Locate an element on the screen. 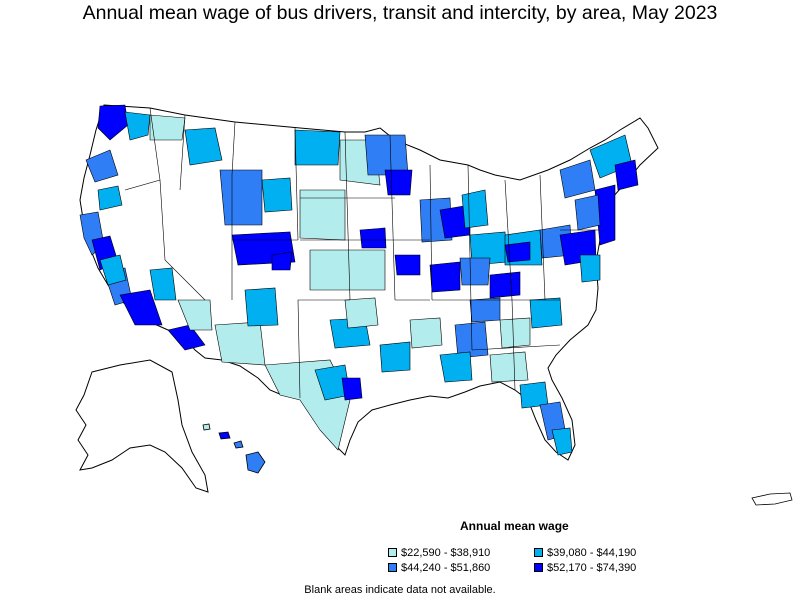 The width and height of the screenshot is (800, 600). legend-label-tier3: $44,240 - $51,860 is located at coordinates (446, 567).